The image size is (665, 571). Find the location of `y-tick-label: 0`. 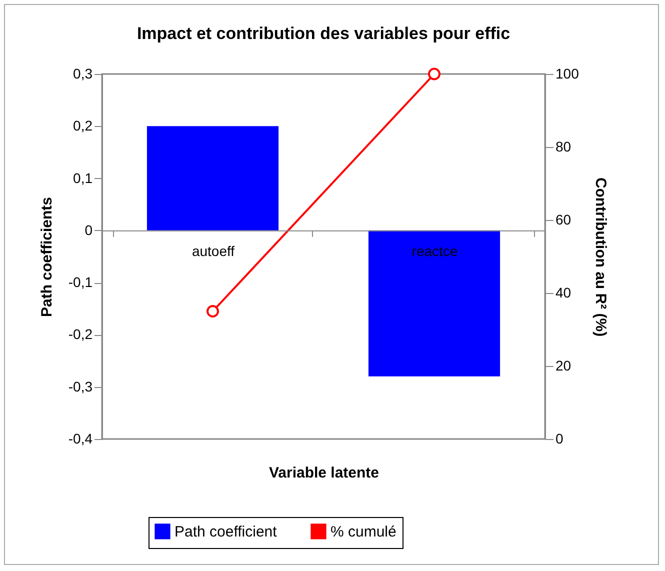

y-tick-label: 0 is located at coordinates (88, 230).